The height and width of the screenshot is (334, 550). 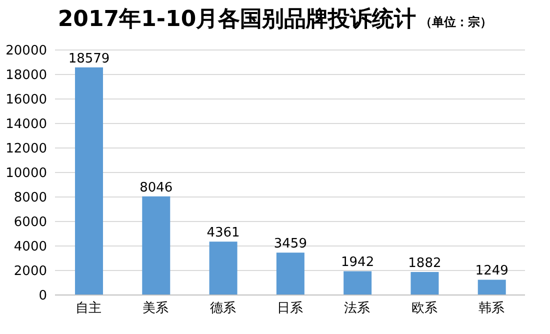 What do you see at coordinates (456, 22) in the screenshot?
I see `chart-subtitle: （单位：宗）` at bounding box center [456, 22].